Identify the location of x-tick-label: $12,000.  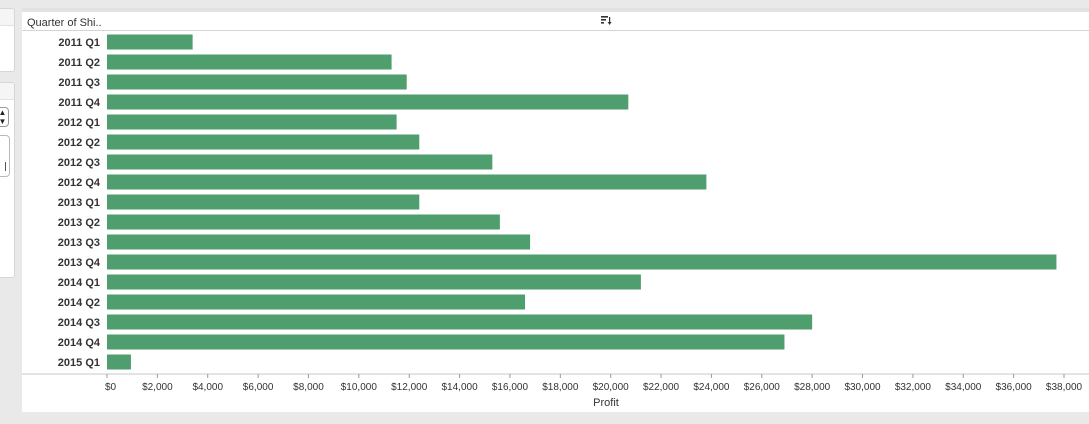
(409, 387).